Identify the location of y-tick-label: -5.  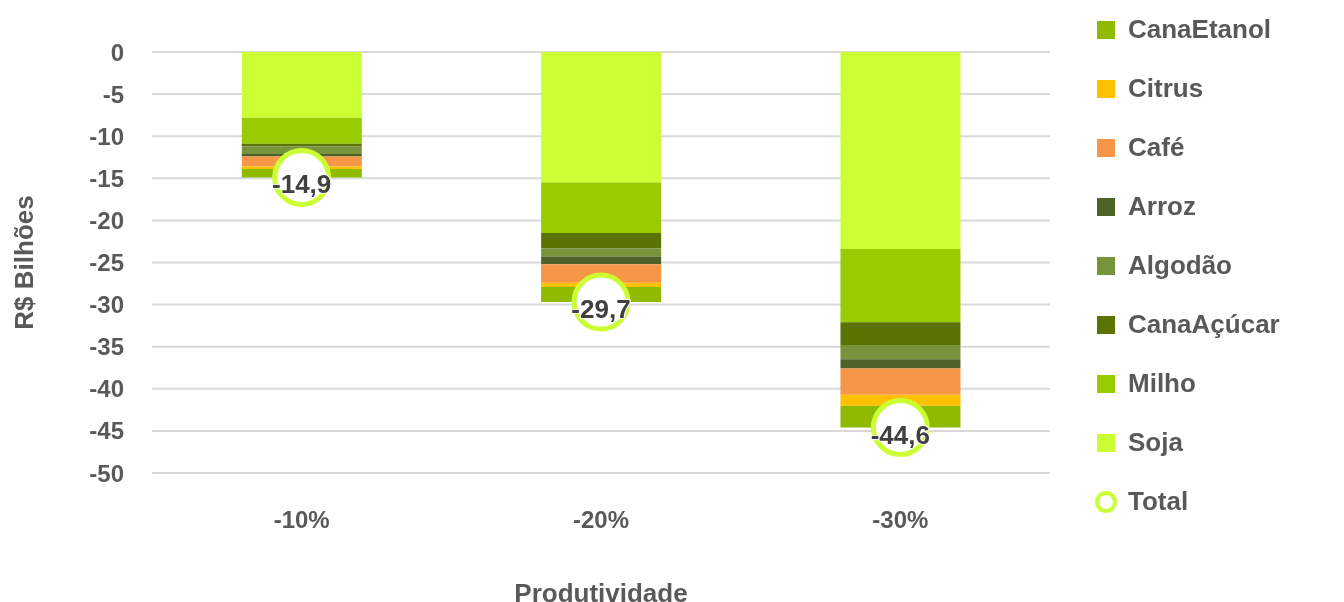
(113, 94).